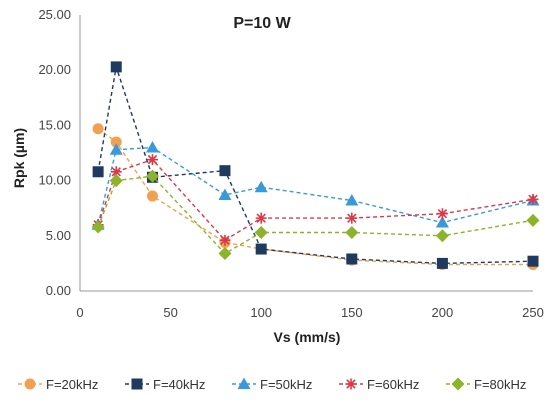 Image resolution: width=550 pixels, height=404 pixels. I want to click on legend-label: F=60kHz, so click(393, 384).